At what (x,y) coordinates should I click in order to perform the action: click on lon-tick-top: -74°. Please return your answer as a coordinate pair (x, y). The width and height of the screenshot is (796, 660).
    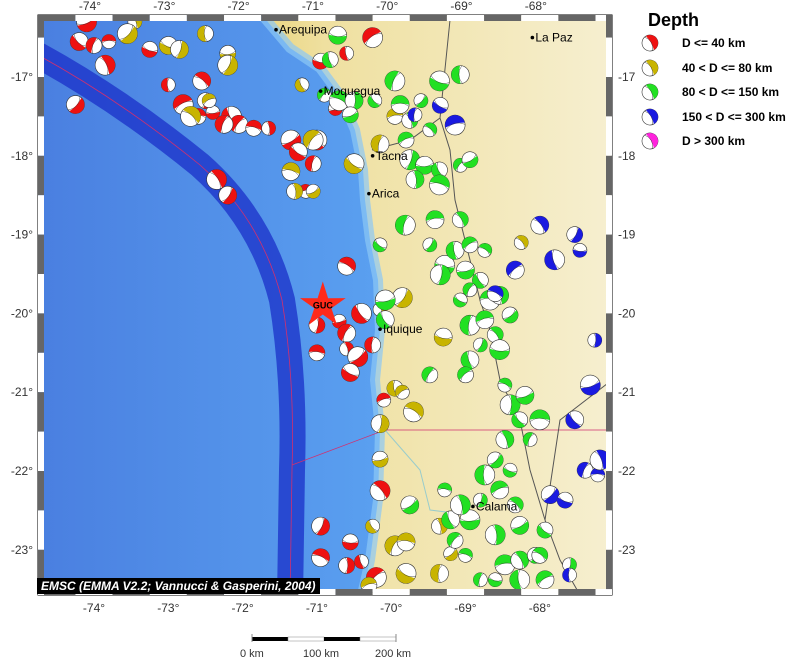
    Looking at the image, I should click on (90, 6).